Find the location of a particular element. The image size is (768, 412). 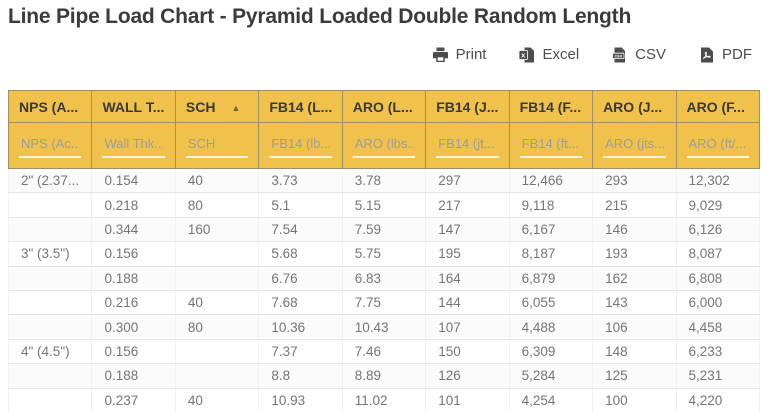

printer-icon is located at coordinates (440, 55).